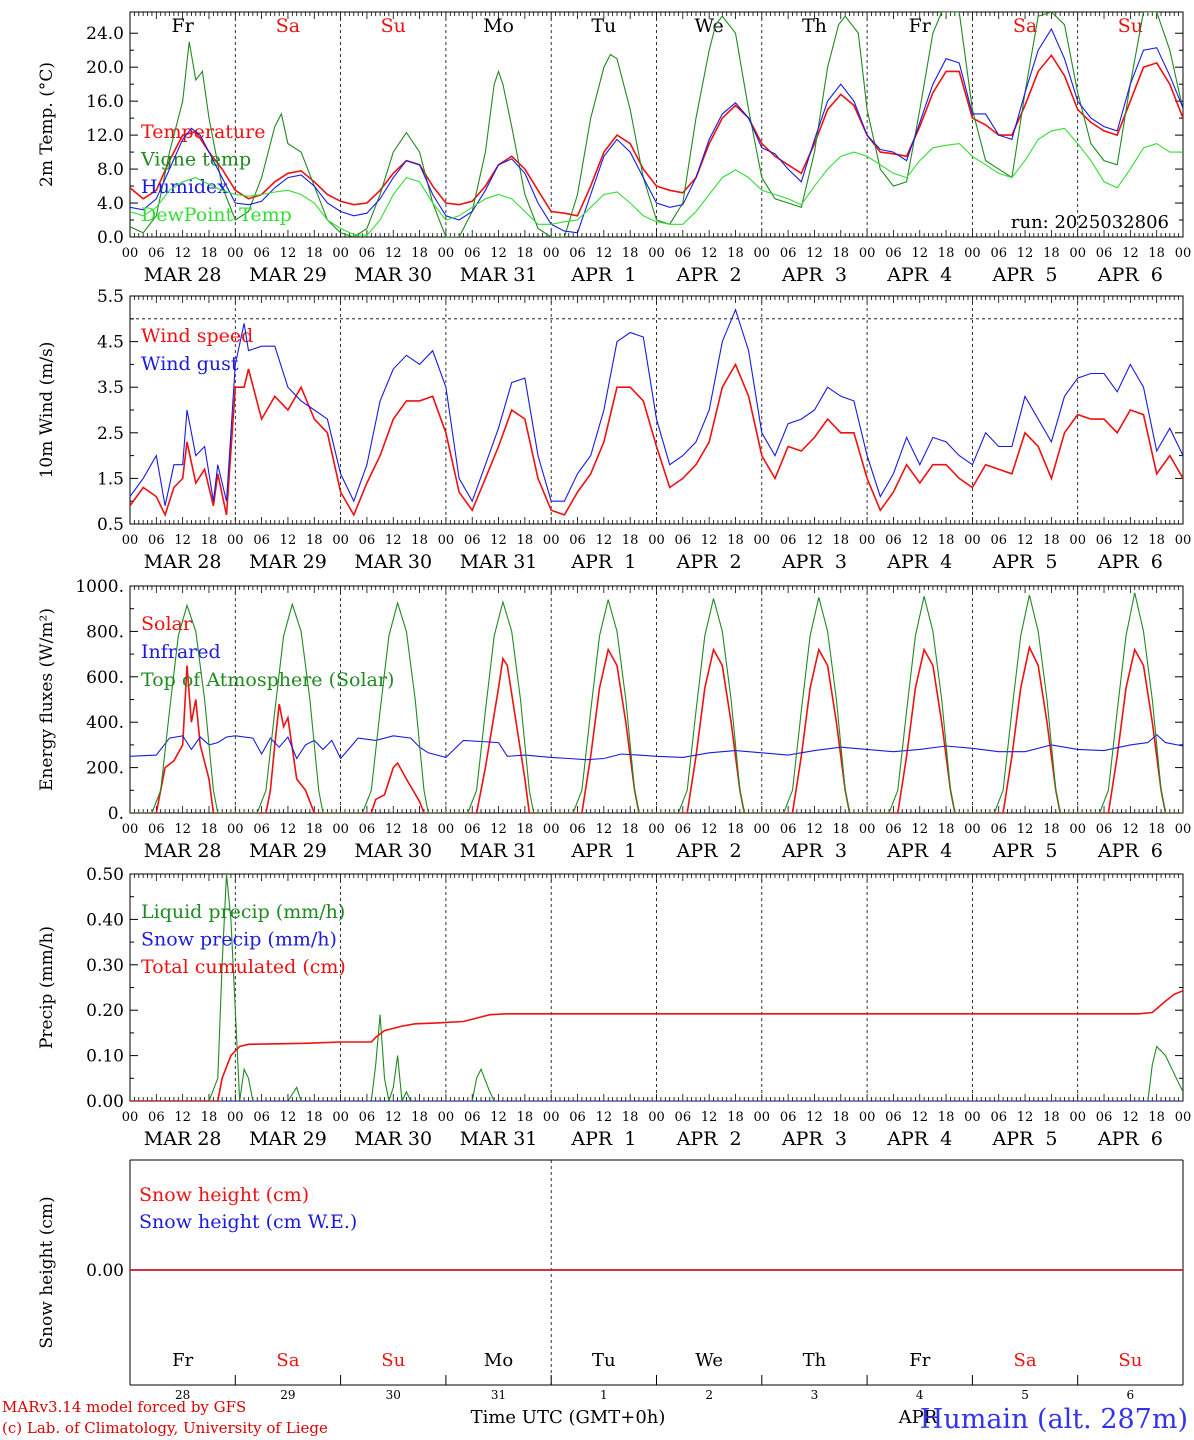  I want to click on day-label: APR 2, so click(709, 851).